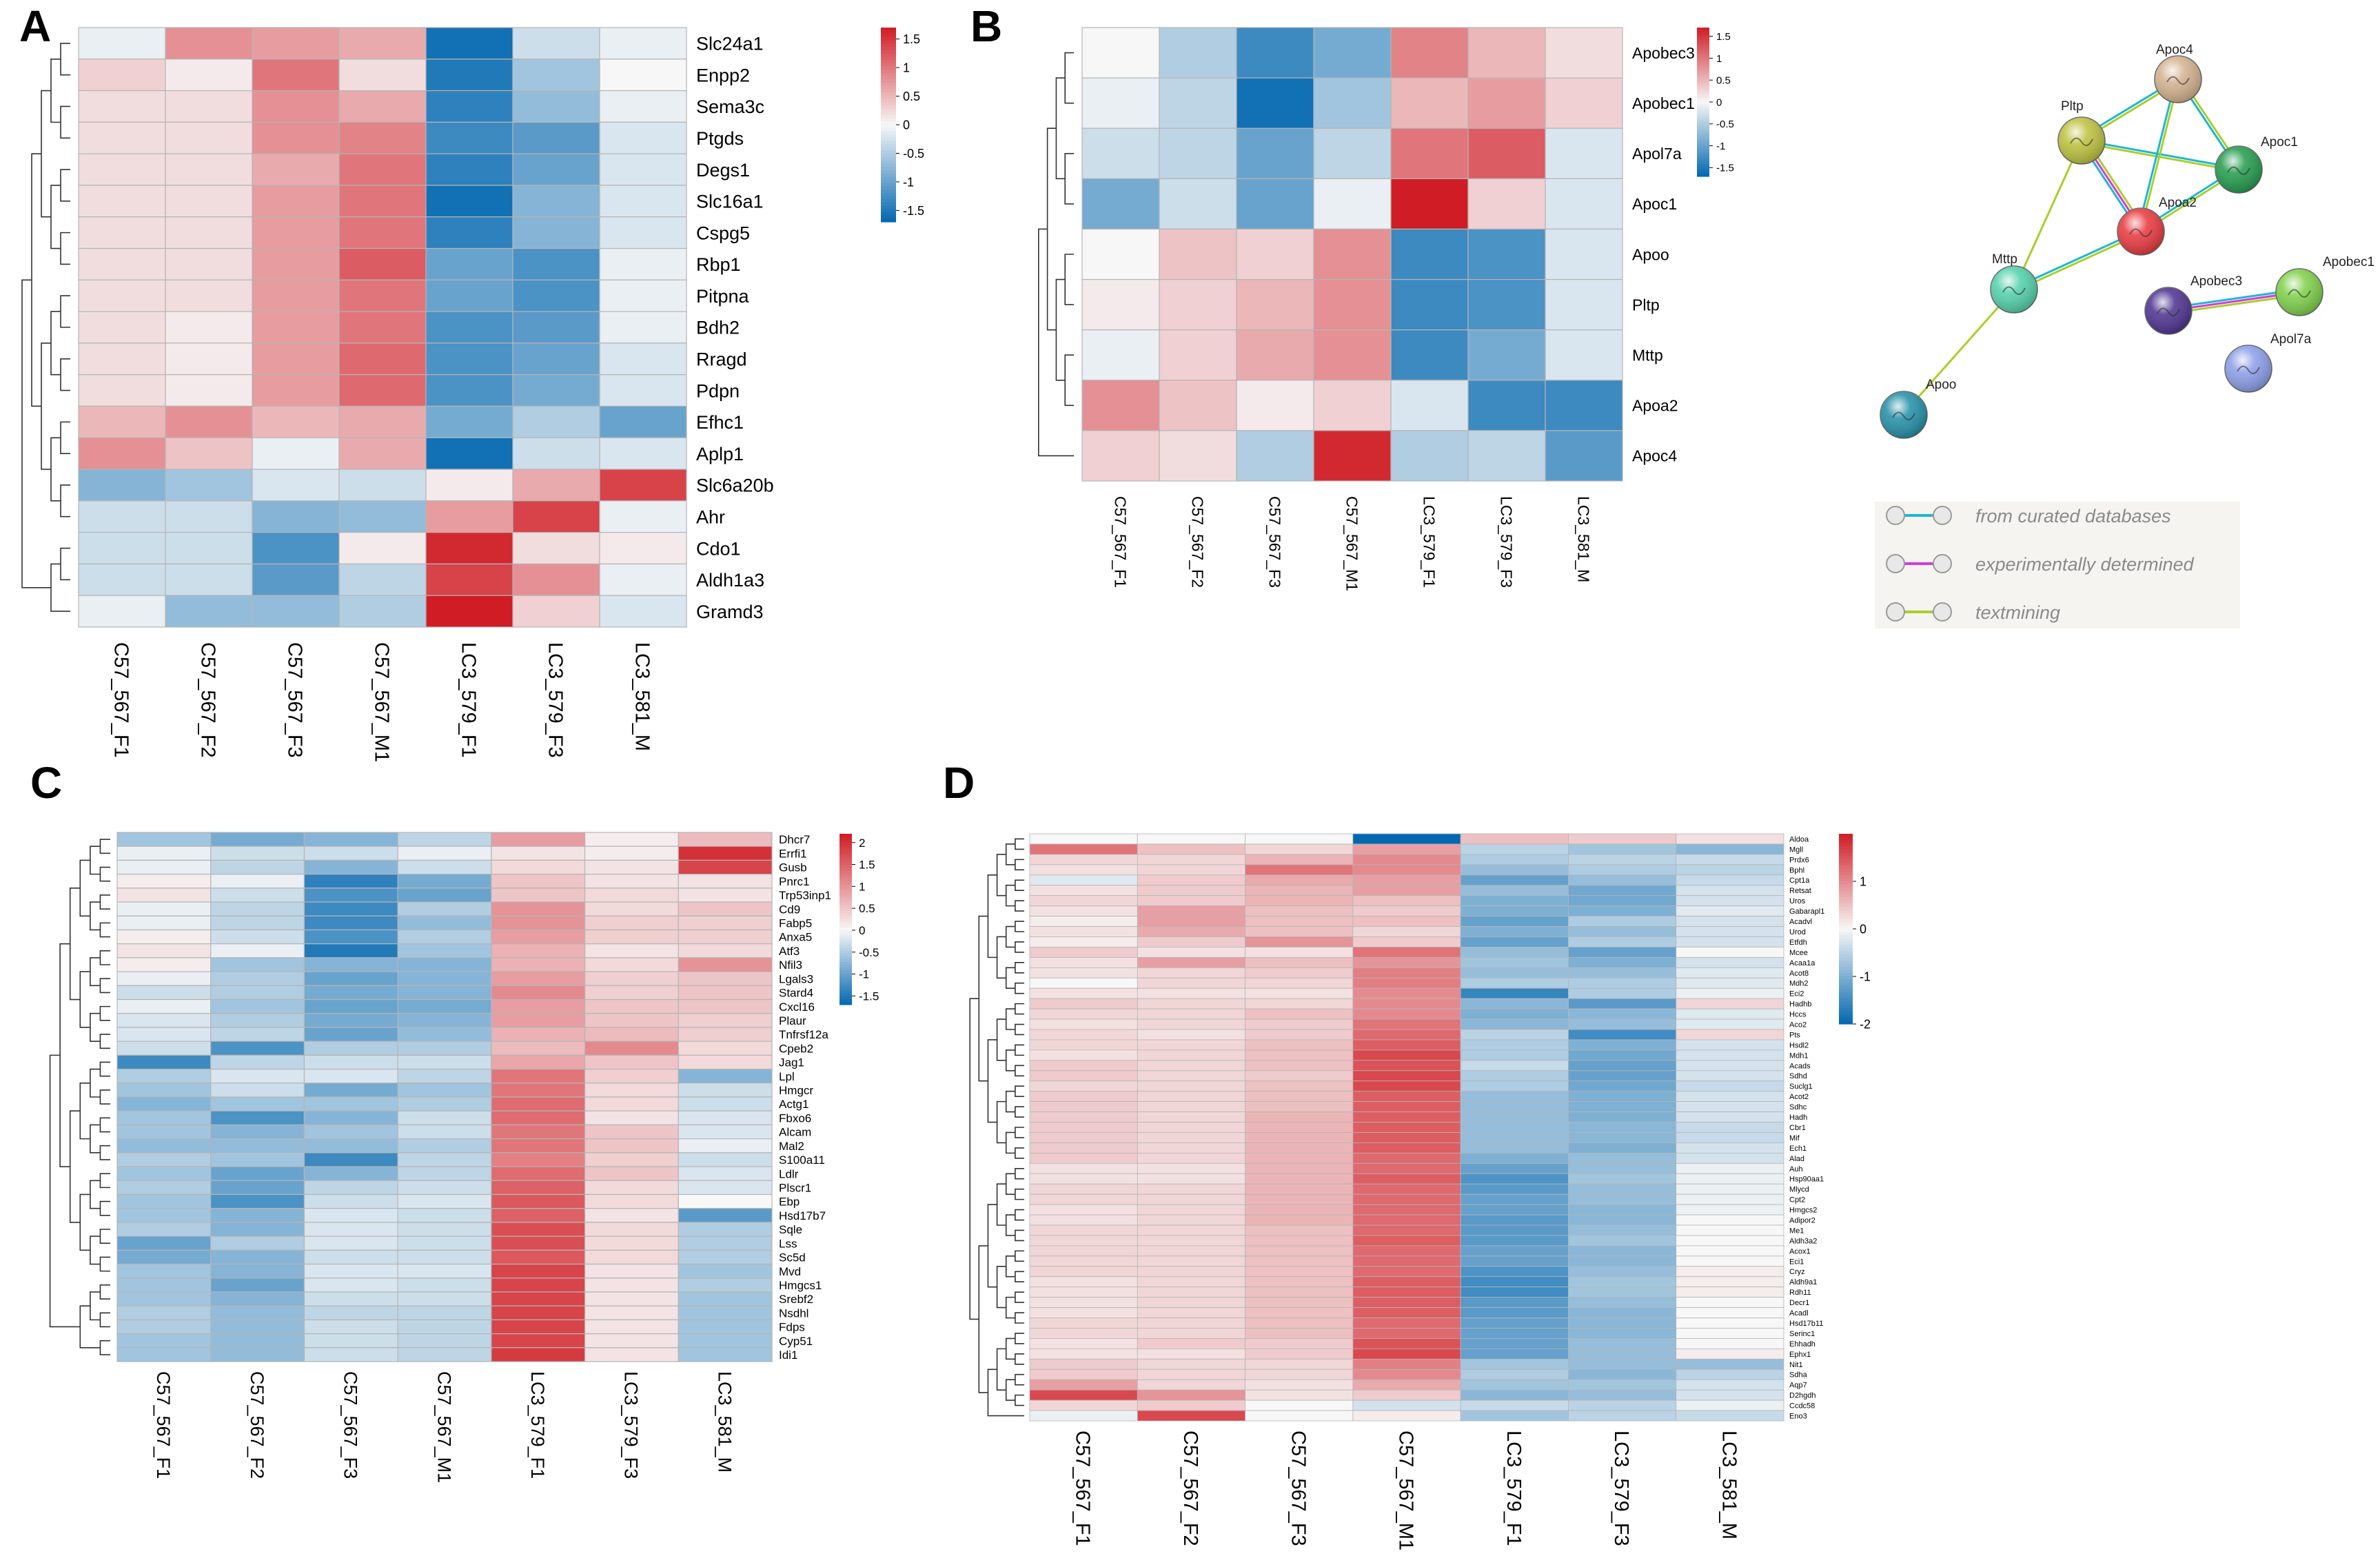 This screenshot has width=2380, height=1558. Describe the element at coordinates (986, 26) in the screenshot. I see `panel-label-b: B` at that location.